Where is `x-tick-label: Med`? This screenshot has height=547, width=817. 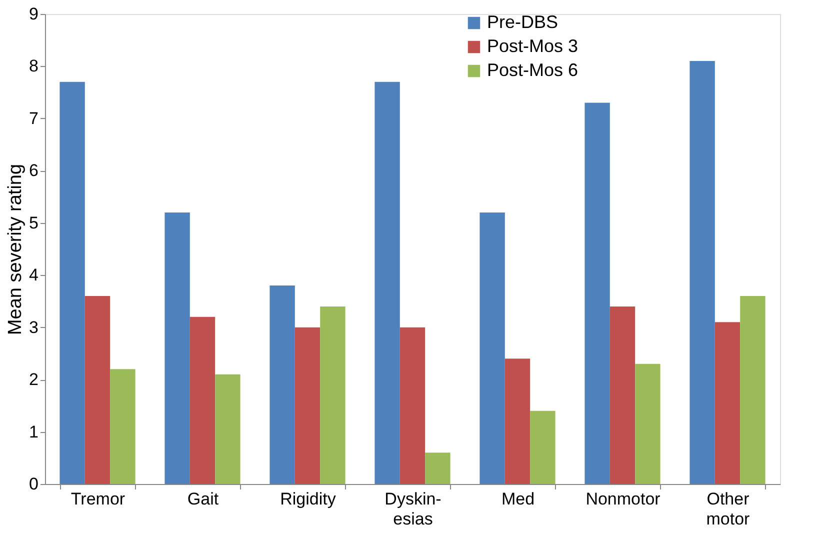 x-tick-label: Med is located at coordinates (518, 499).